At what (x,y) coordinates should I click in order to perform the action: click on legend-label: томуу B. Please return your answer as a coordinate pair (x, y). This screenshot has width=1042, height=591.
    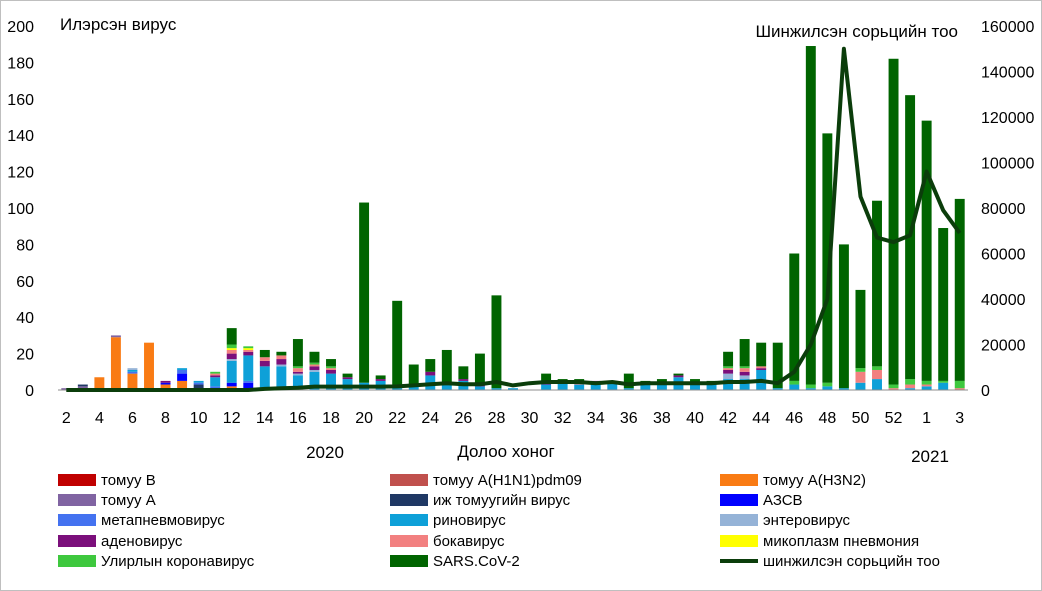
    Looking at the image, I should click on (128, 480).